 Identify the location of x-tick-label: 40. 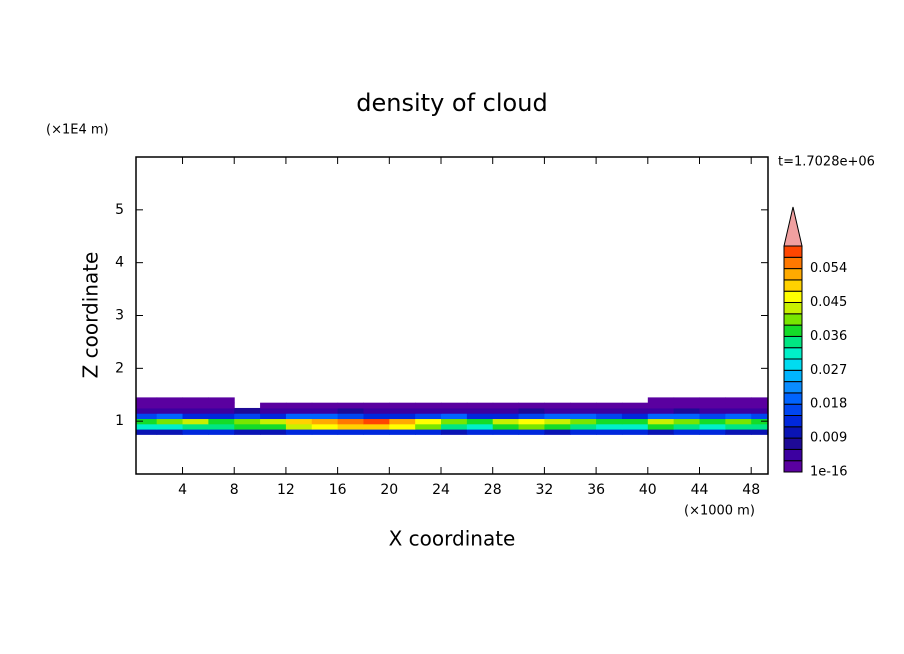
(648, 490).